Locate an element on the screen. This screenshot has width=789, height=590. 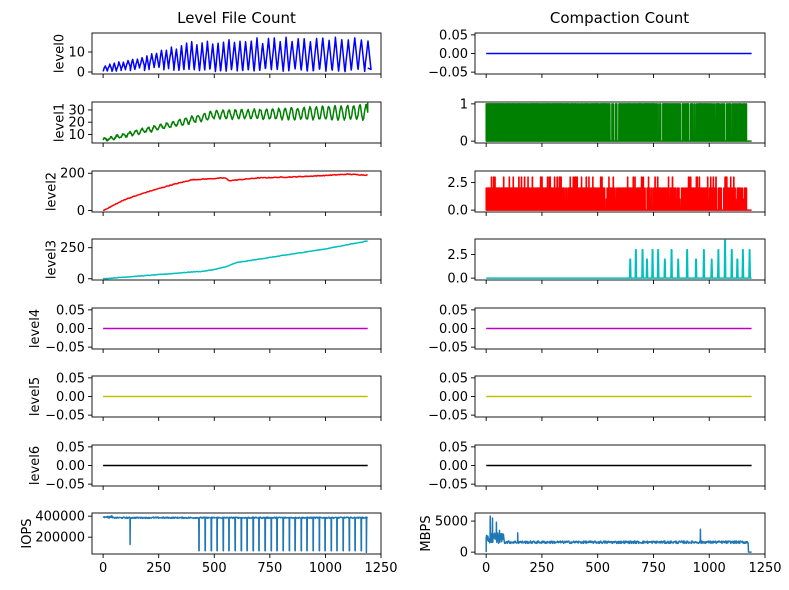
series-line-right-row2 is located at coordinates (618, 193).